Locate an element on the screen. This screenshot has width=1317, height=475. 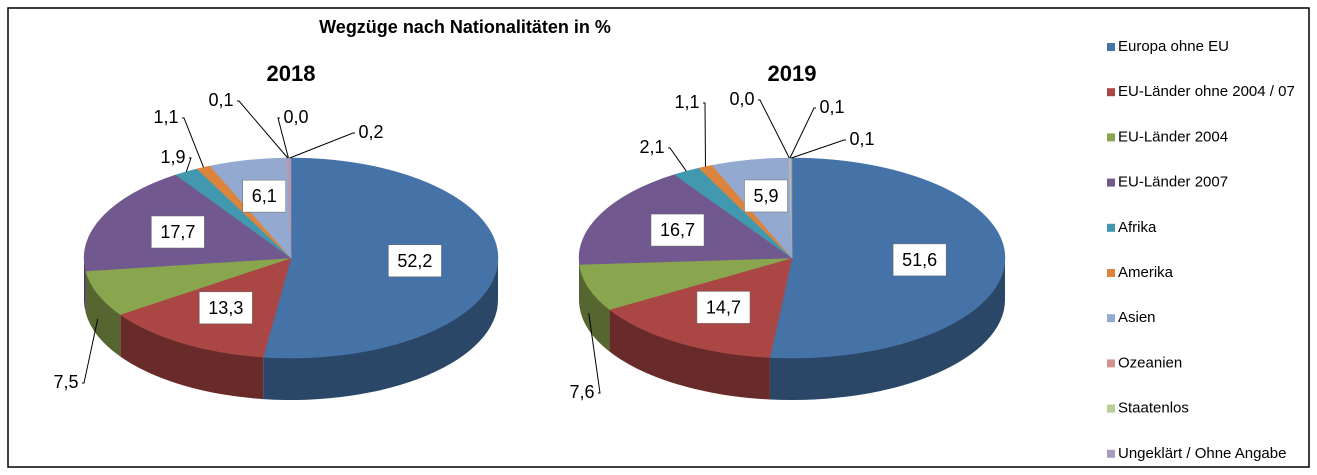
chart-title: Wegzüge nach Nationalitäten in % is located at coordinates (465, 27).